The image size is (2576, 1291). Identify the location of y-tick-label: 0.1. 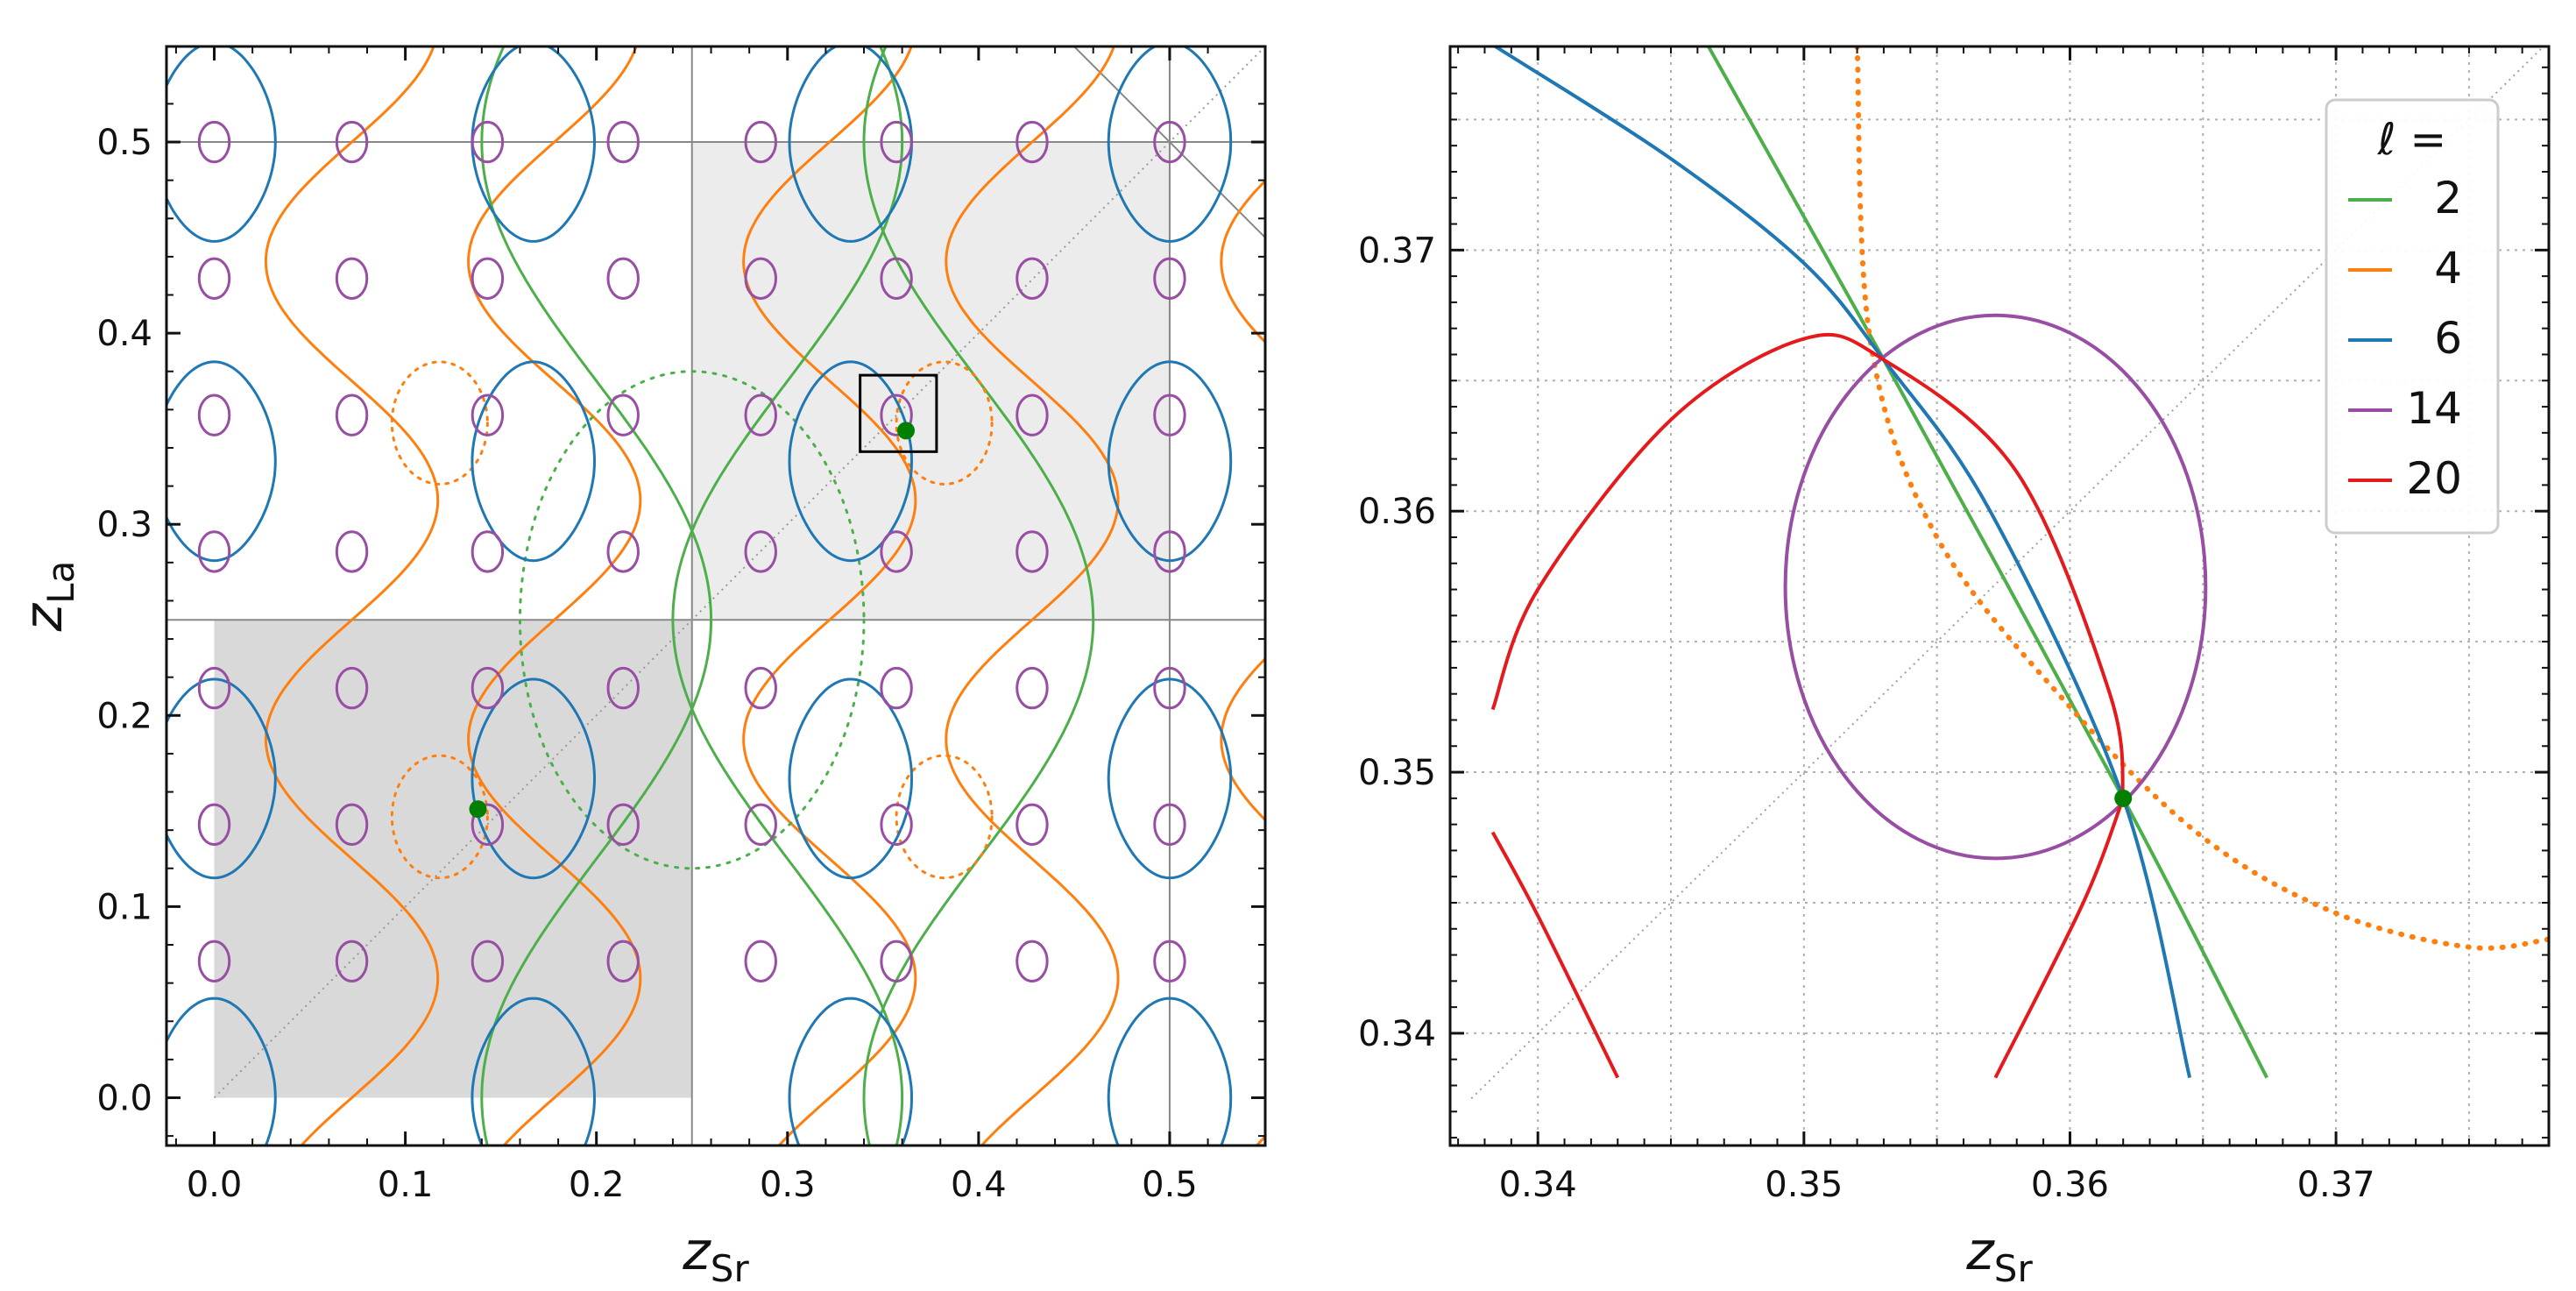
(124, 907).